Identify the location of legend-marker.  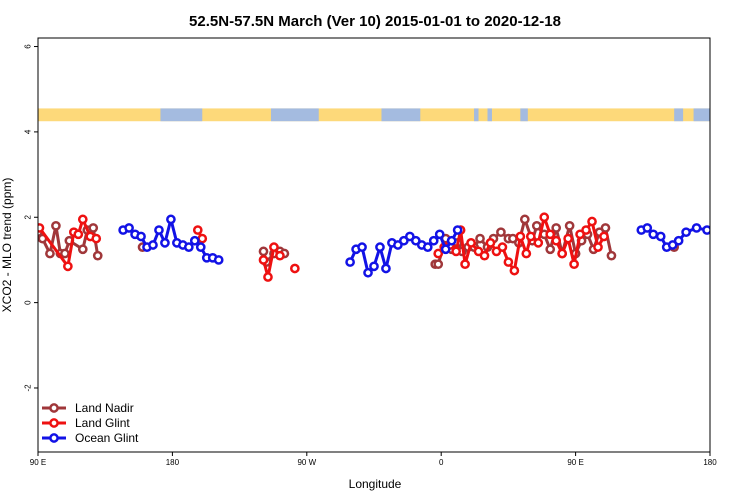
(54, 423).